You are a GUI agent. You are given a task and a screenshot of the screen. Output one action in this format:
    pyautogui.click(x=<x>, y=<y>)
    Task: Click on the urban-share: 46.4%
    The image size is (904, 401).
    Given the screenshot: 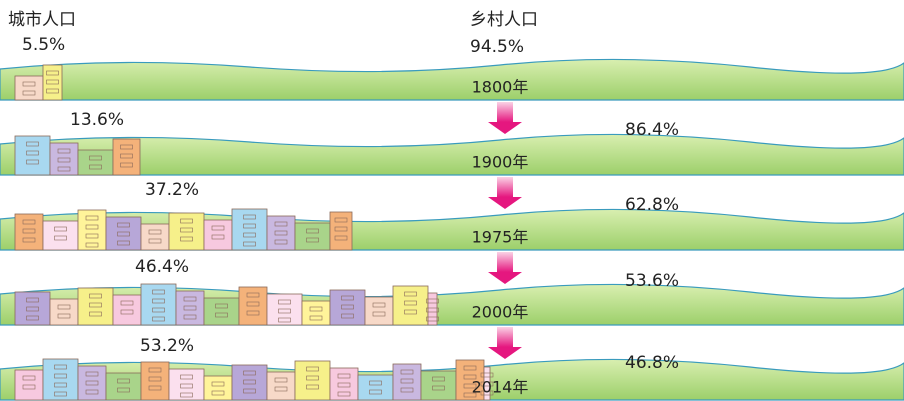 What is the action you would take?
    pyautogui.click(x=162, y=267)
    